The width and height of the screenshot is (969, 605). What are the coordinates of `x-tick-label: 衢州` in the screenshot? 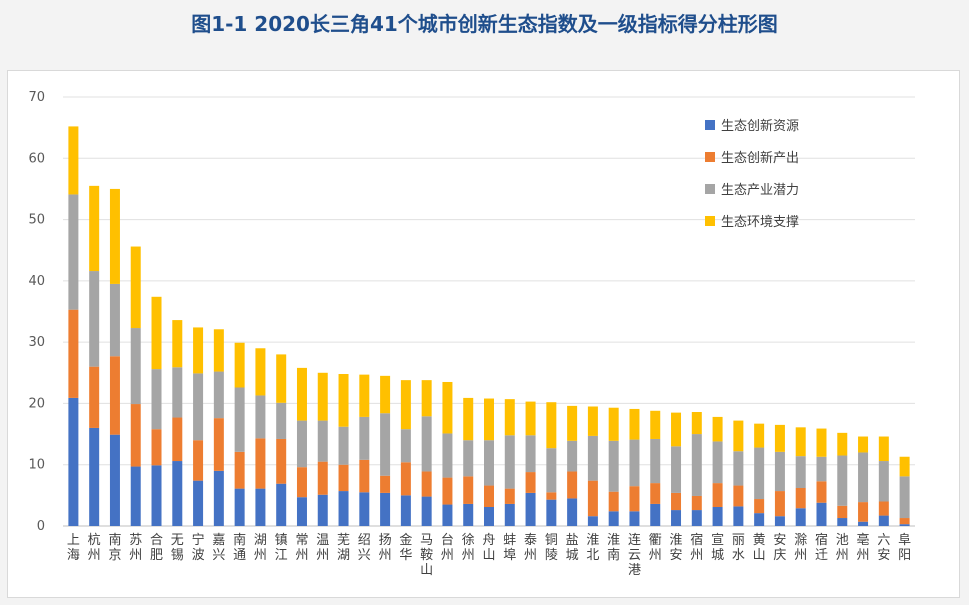 It's located at (655, 548).